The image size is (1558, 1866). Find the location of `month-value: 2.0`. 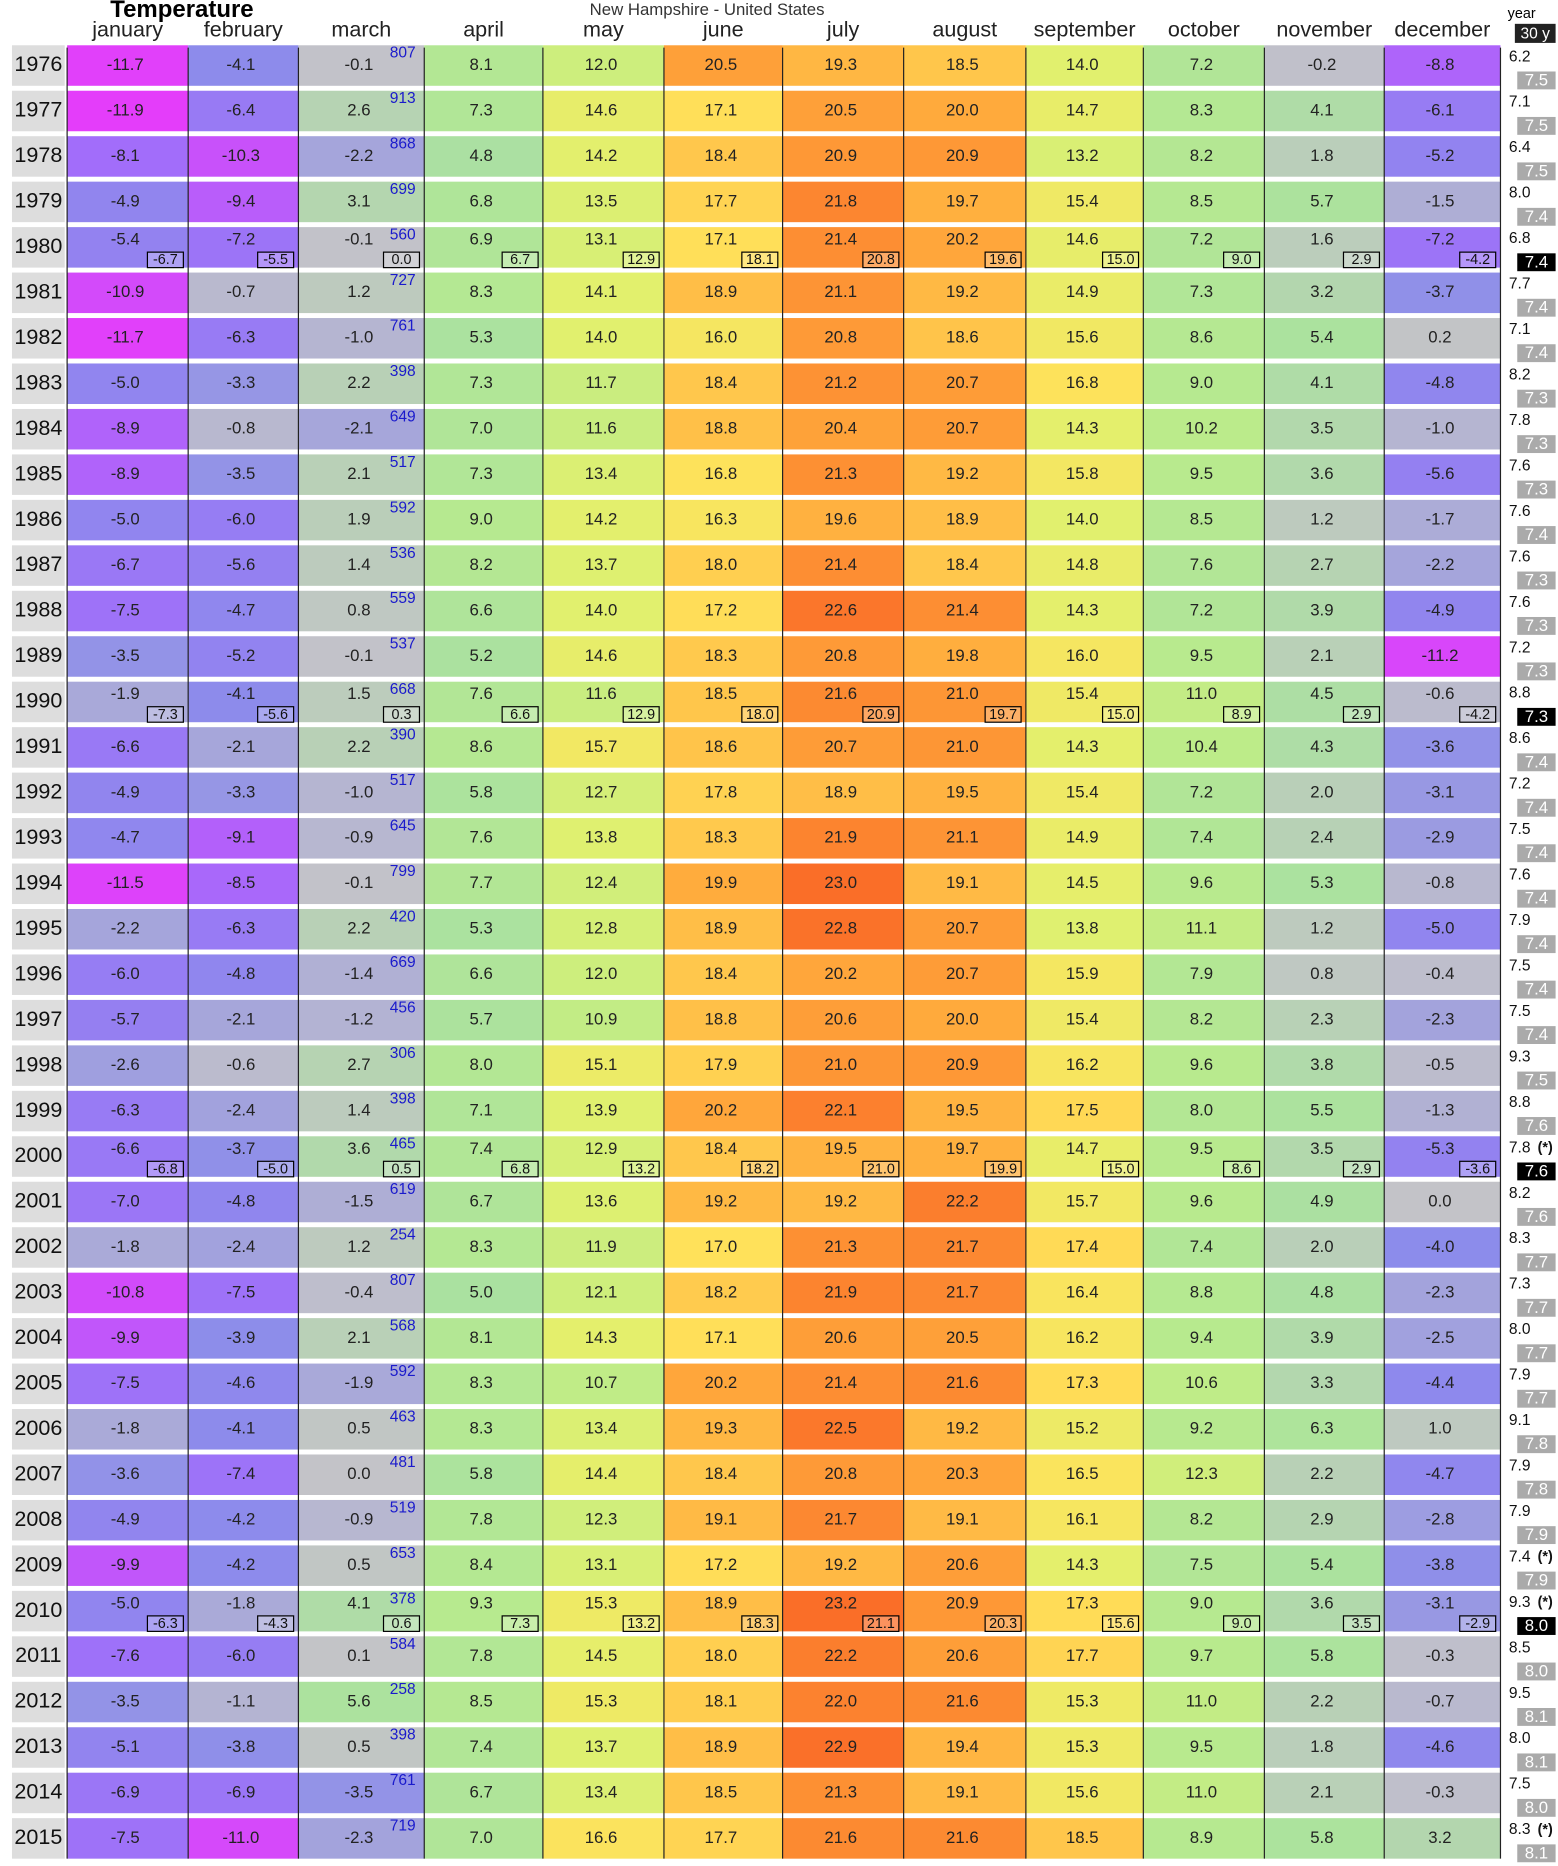

month-value: 2.0 is located at coordinates (1321, 791).